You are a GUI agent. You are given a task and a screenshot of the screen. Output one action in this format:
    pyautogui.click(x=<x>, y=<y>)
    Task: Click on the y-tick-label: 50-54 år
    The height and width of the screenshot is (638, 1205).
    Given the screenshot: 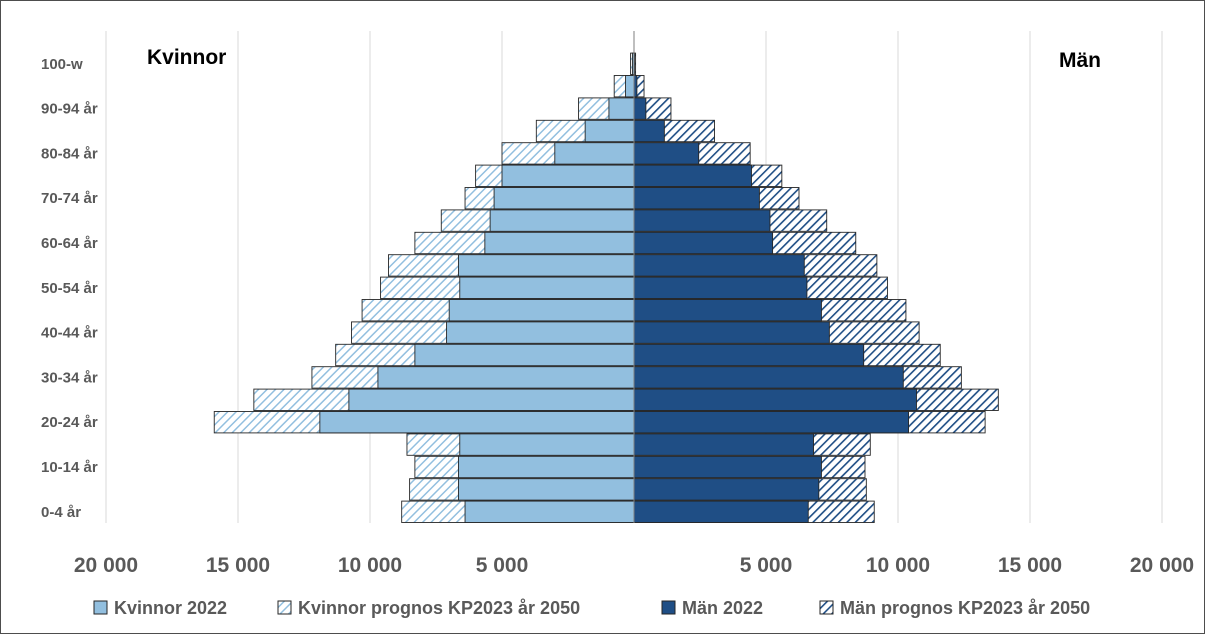 What is the action you would take?
    pyautogui.click(x=69, y=288)
    